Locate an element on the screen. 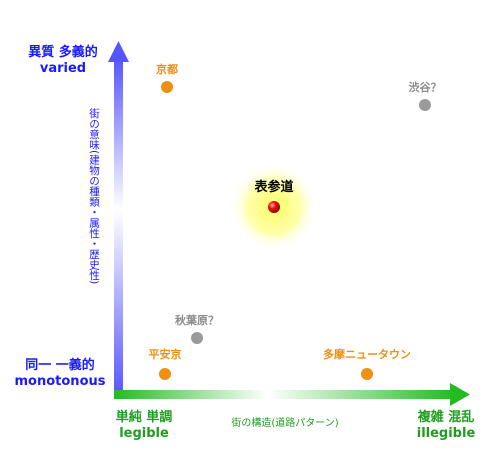 The image size is (500, 470). x-axis-title: 街の構造(道路パターン) is located at coordinates (285, 423).